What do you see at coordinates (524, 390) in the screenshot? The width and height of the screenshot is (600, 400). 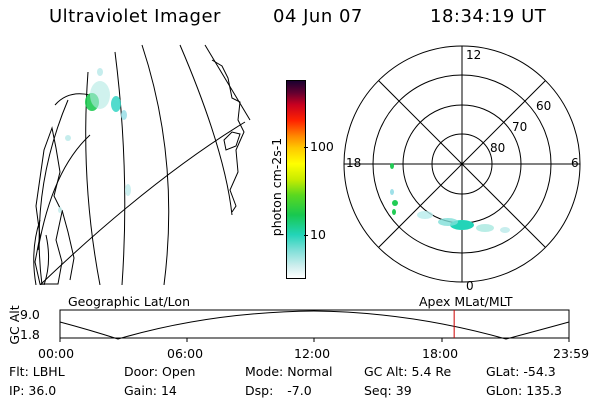 I see `info-glon: GLon: 135.3` at bounding box center [524, 390].